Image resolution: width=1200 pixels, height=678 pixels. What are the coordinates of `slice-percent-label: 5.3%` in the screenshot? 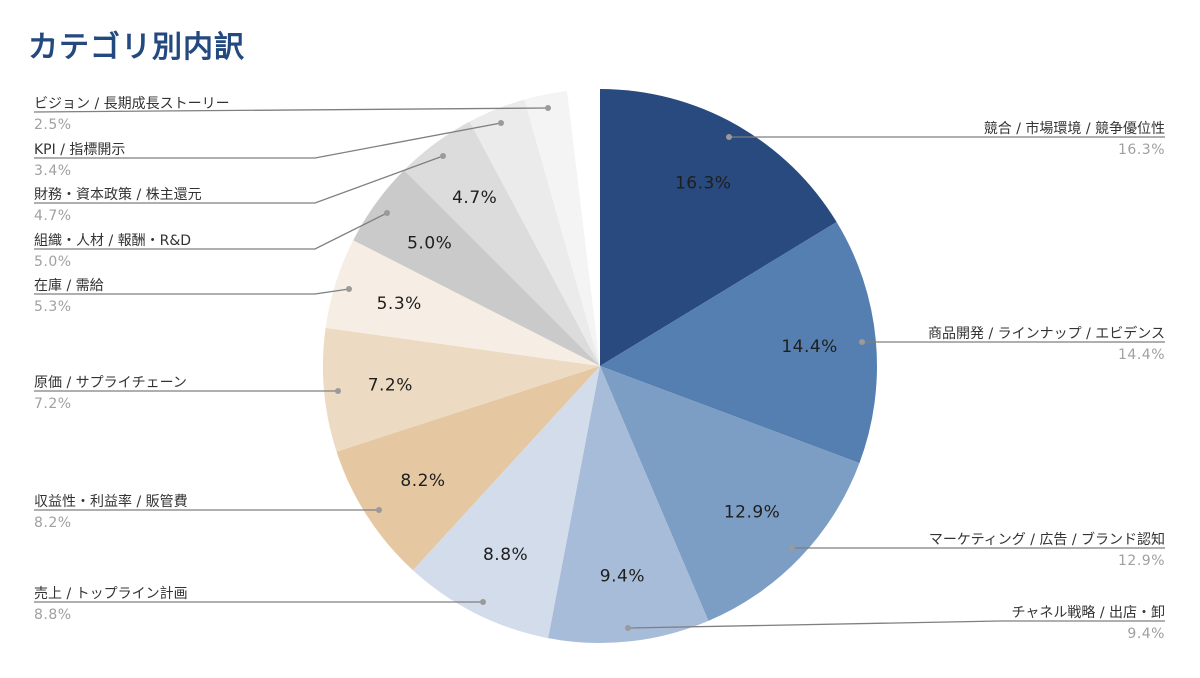 It's located at (399, 304).